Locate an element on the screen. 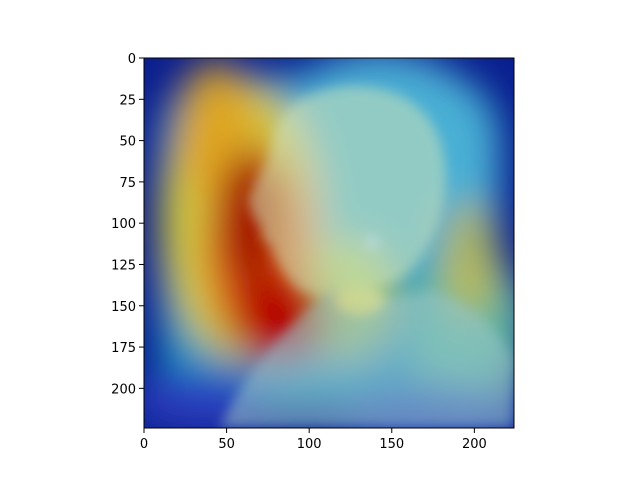 The height and width of the screenshot is (480, 640). y-tick-label: 50 is located at coordinates (127, 142).